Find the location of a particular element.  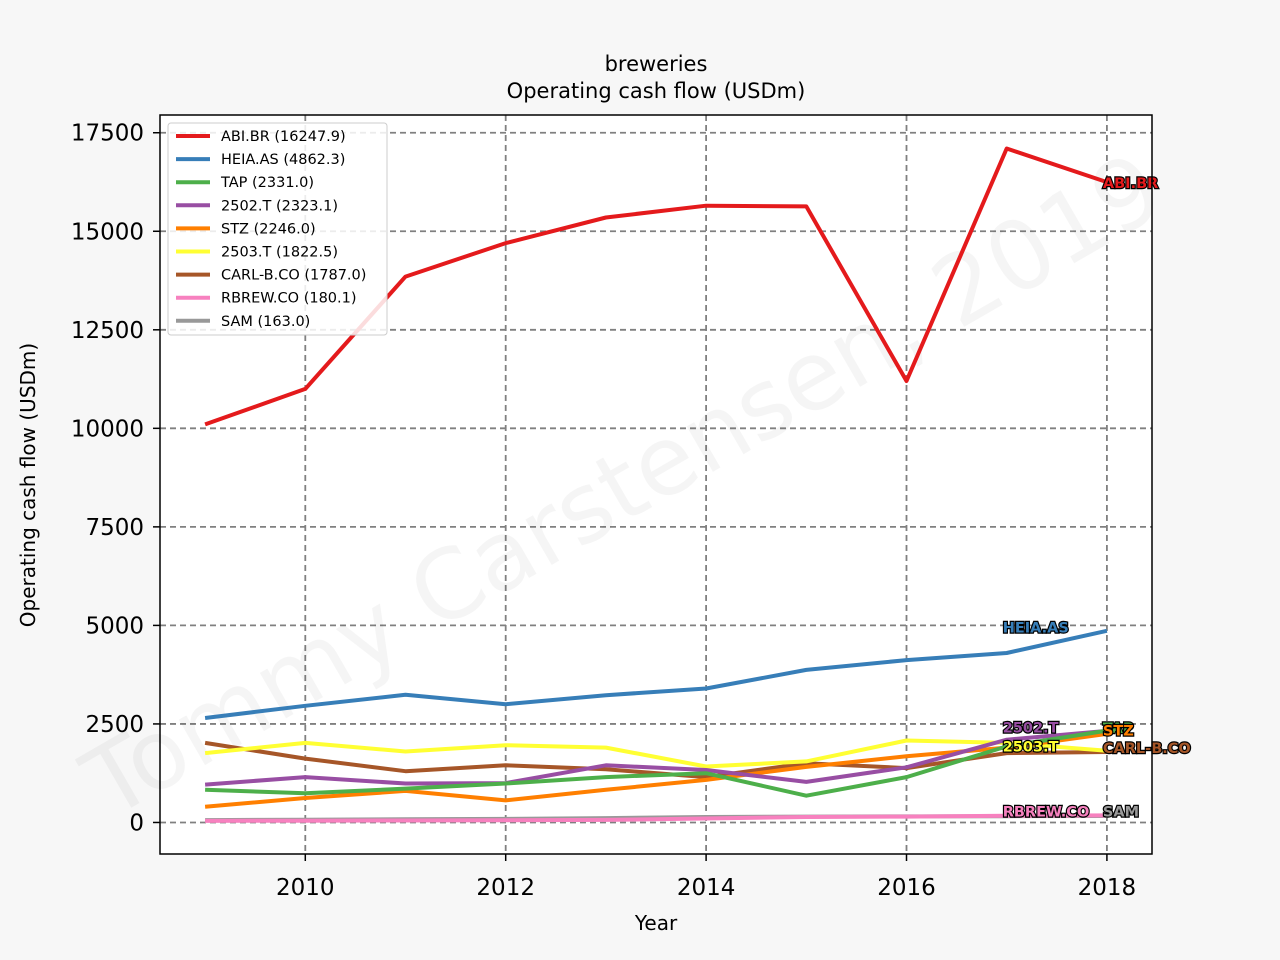

series-line-2503-t is located at coordinates (656, 753).